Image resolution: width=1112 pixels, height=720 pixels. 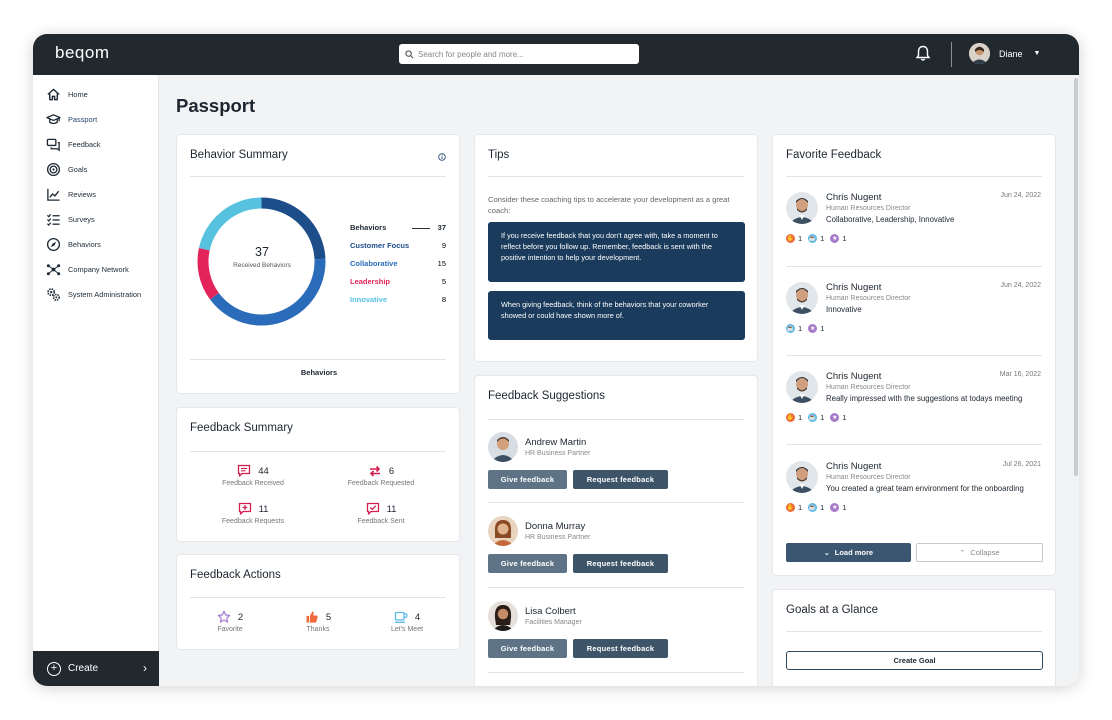 I want to click on thanks-stat: 5 Thanks, so click(x=318, y=621).